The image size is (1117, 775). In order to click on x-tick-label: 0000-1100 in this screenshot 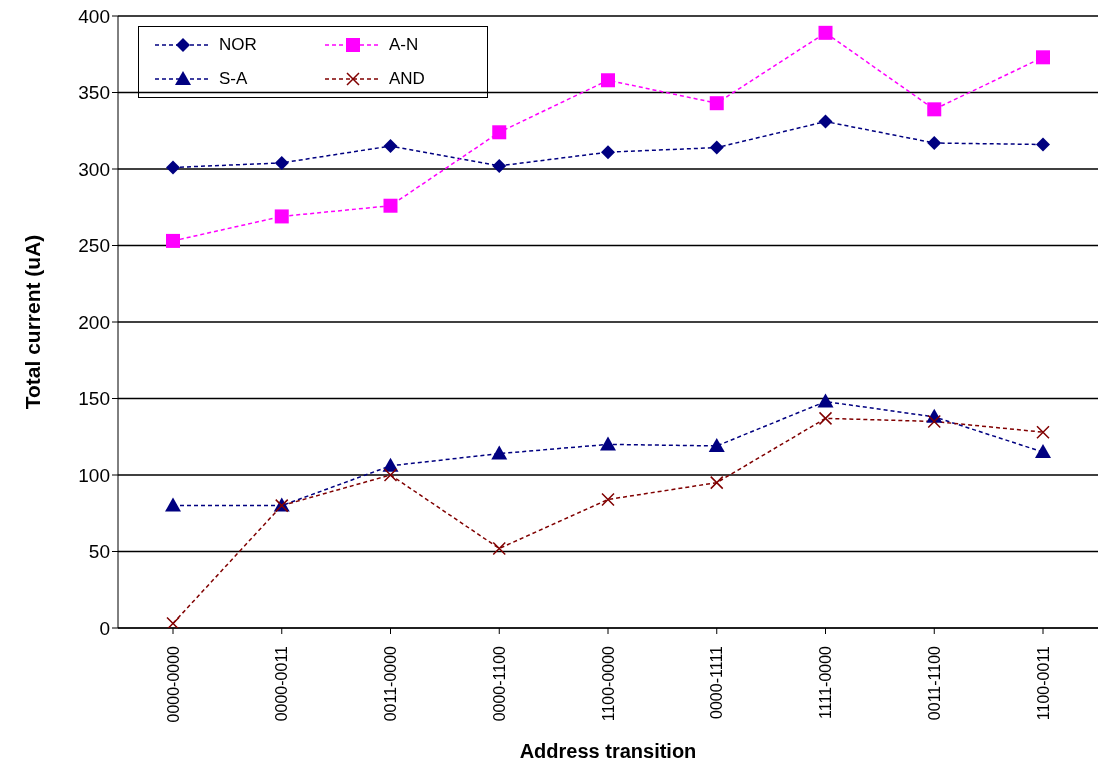, I will do `click(499, 683)`.